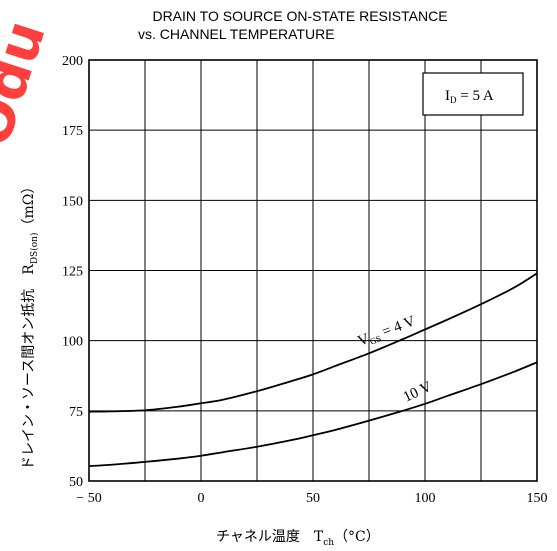 The width and height of the screenshot is (557, 551). I want to click on x-tick-label: − 50, so click(88, 498).